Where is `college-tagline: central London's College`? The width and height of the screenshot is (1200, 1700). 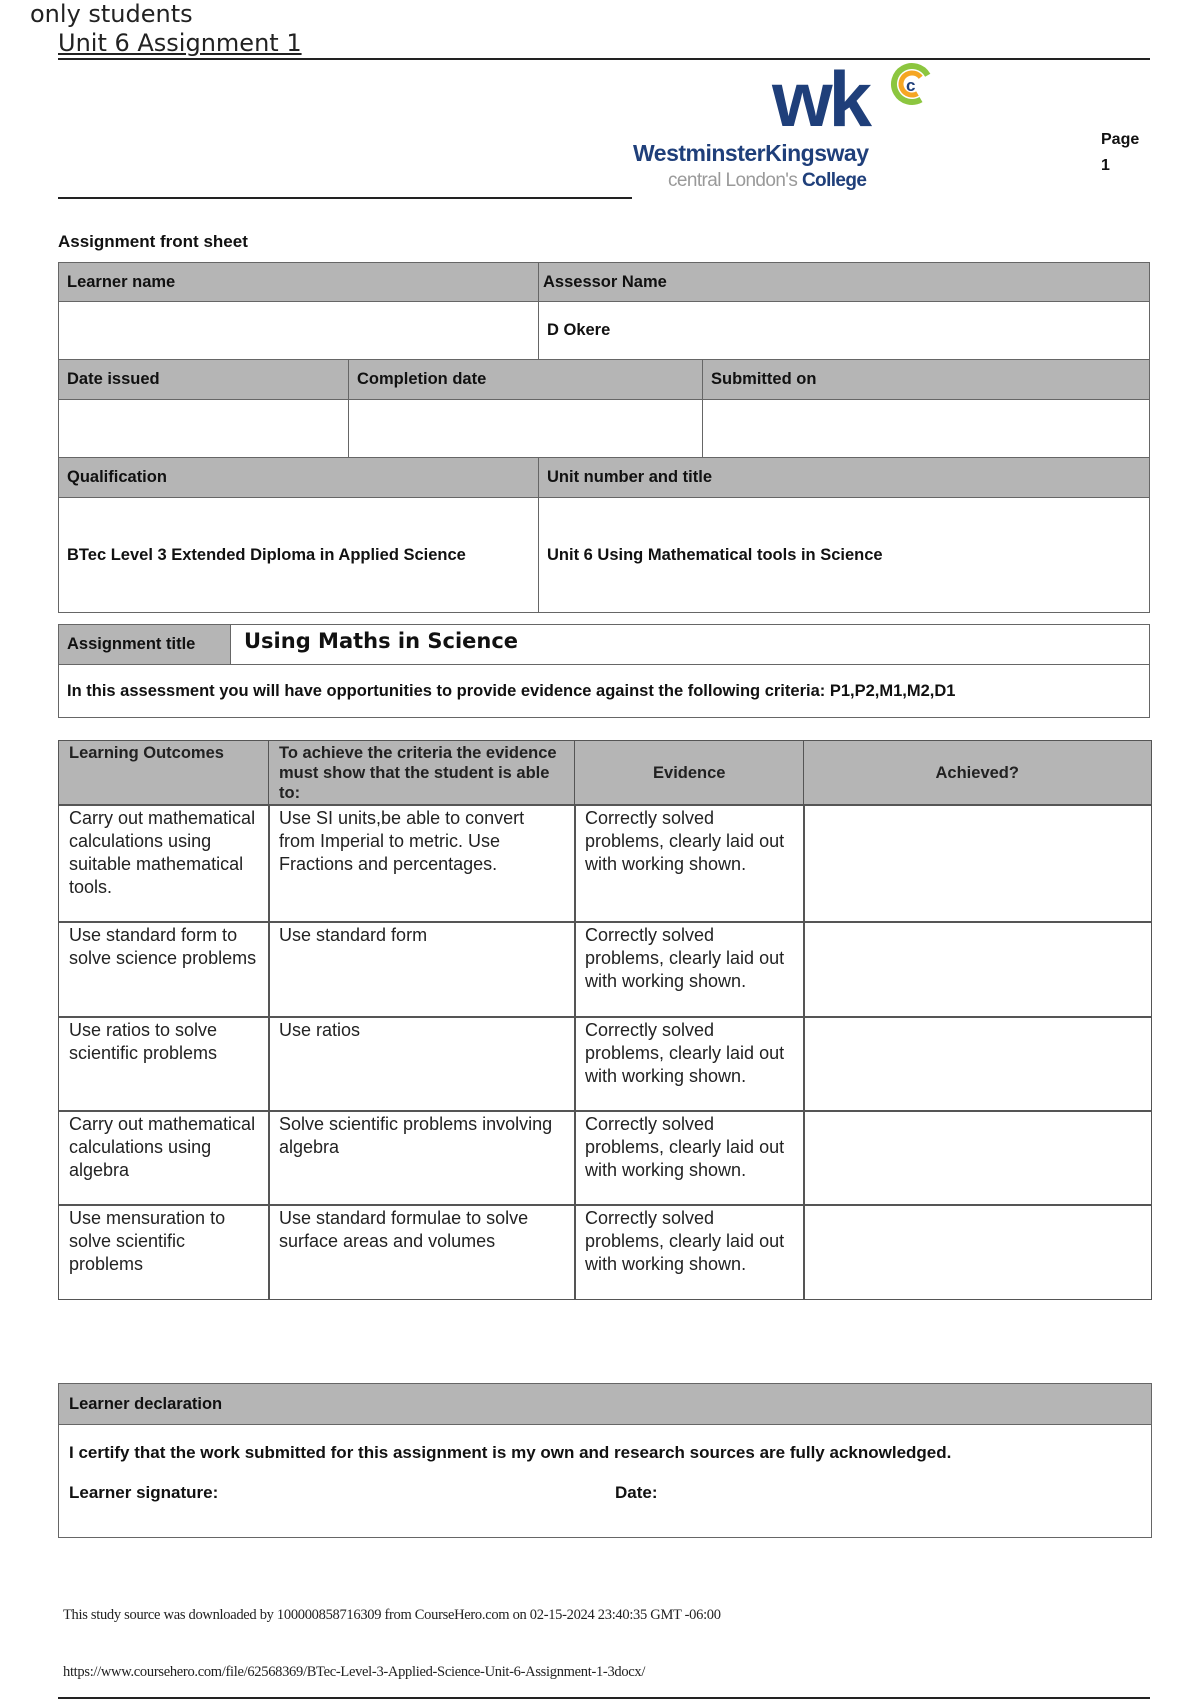
college-tagline: central London's College is located at coordinates (767, 181).